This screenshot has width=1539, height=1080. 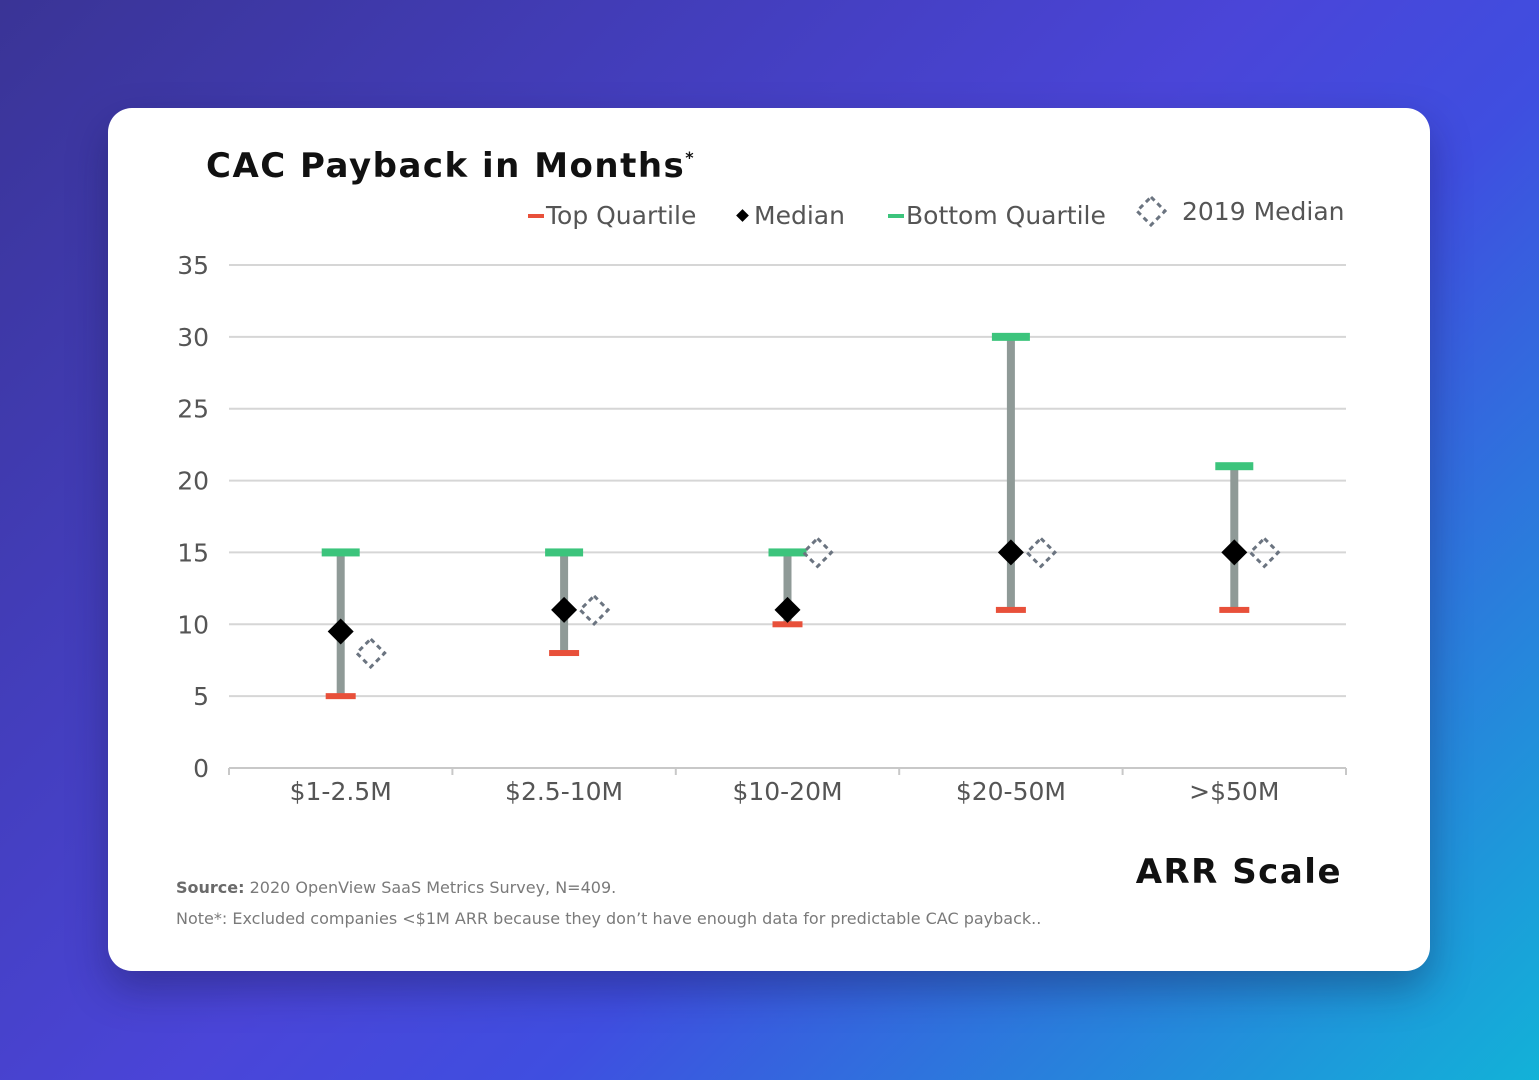 I want to click on y-tick-label: 20, so click(x=193, y=481).